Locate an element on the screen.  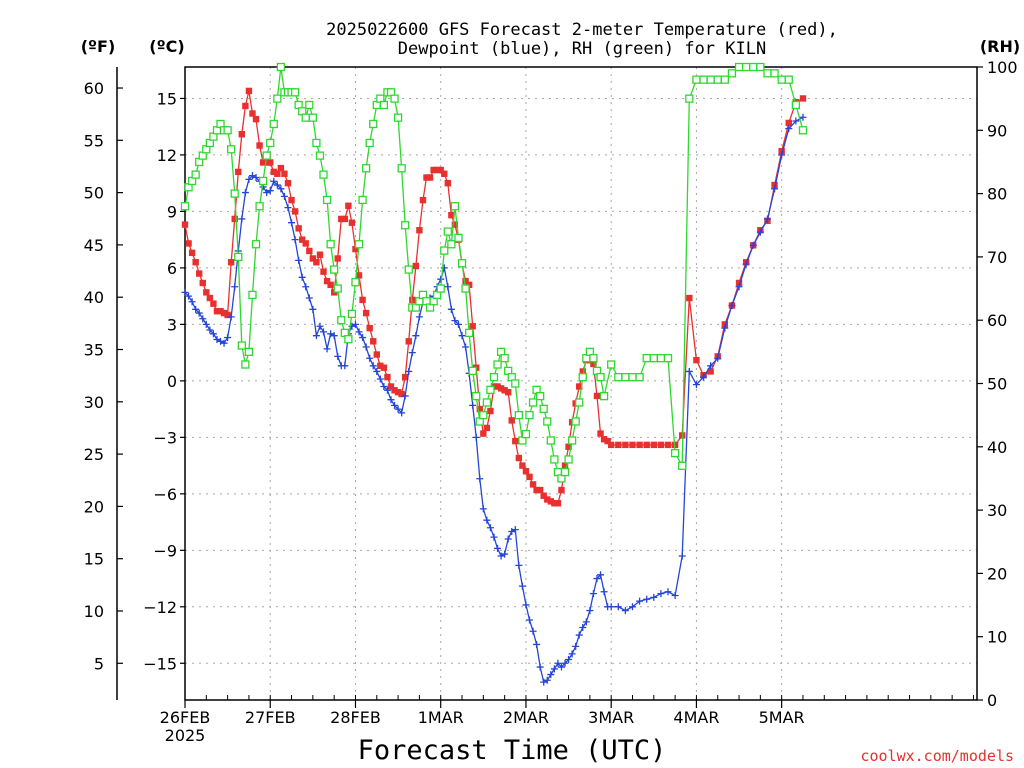
rh-tick-label: 0 is located at coordinates (992, 700).